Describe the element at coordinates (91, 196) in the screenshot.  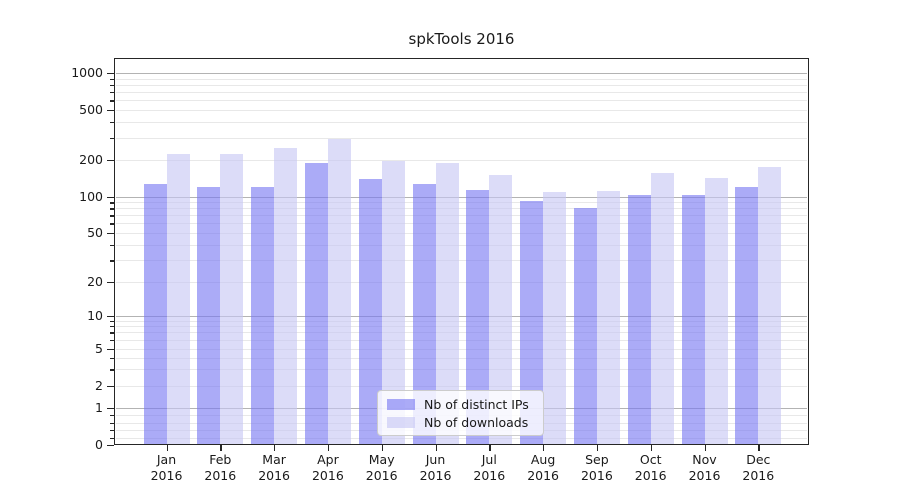
I see `y-tick-label: 100` at that location.